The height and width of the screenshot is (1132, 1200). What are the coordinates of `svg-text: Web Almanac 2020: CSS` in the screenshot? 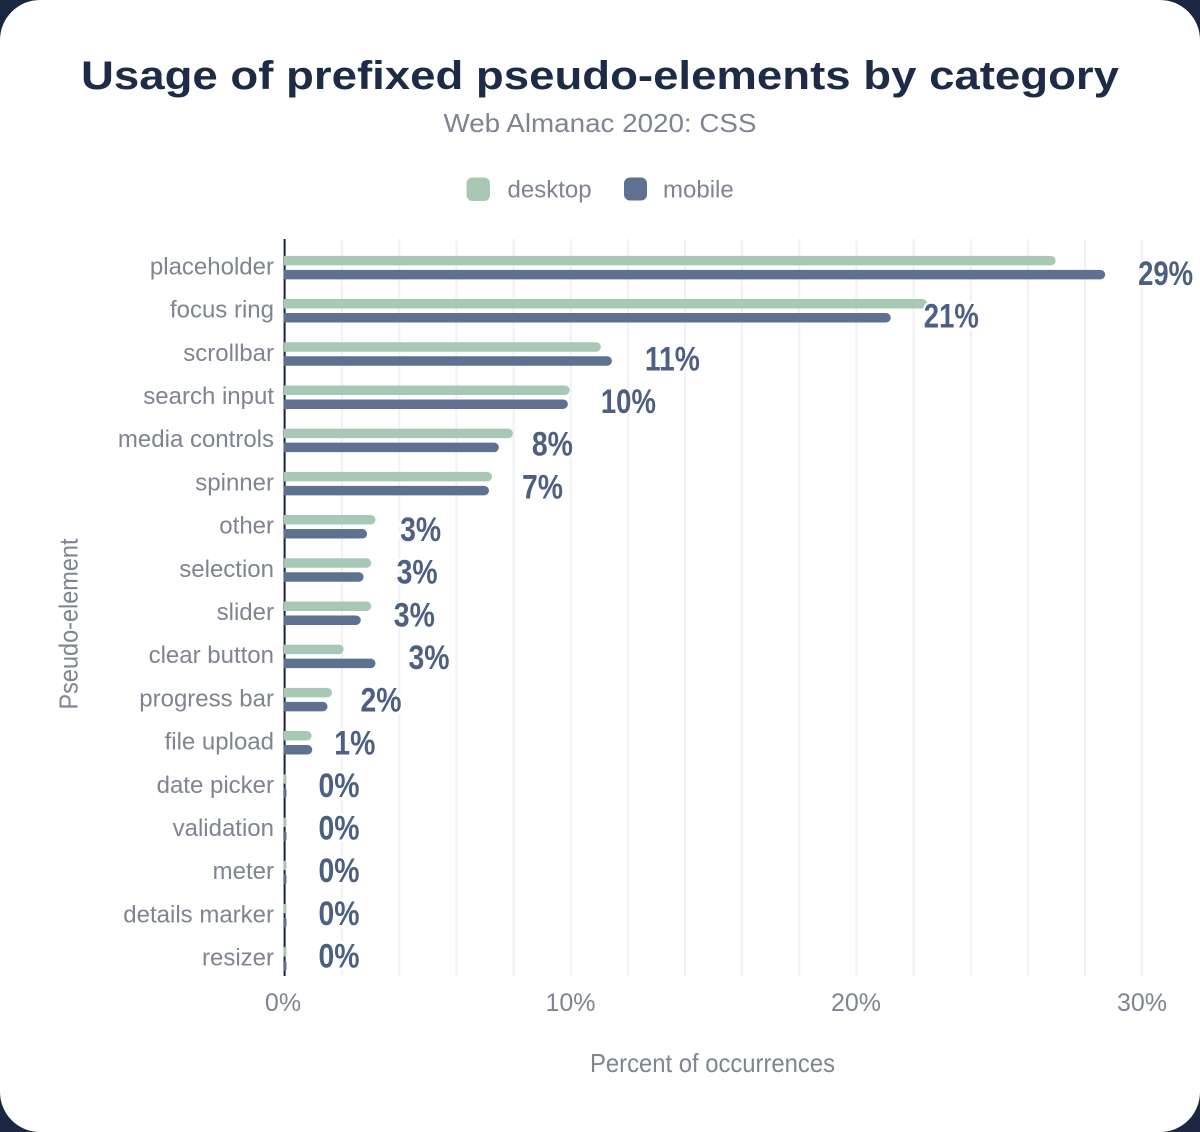 It's located at (600, 123).